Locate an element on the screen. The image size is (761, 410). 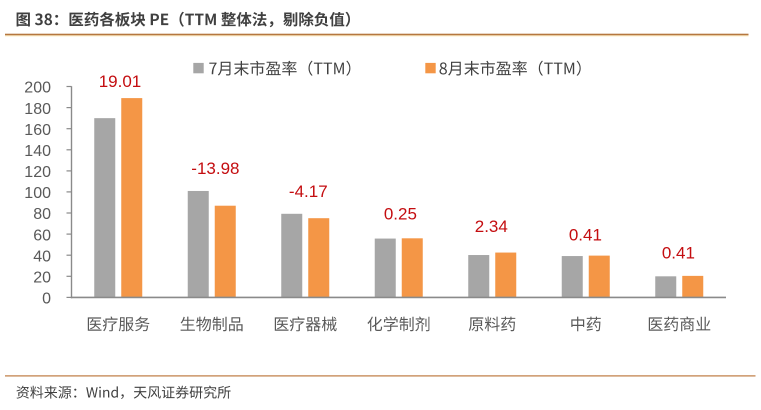
svg-text: 80 is located at coordinates (42, 214).